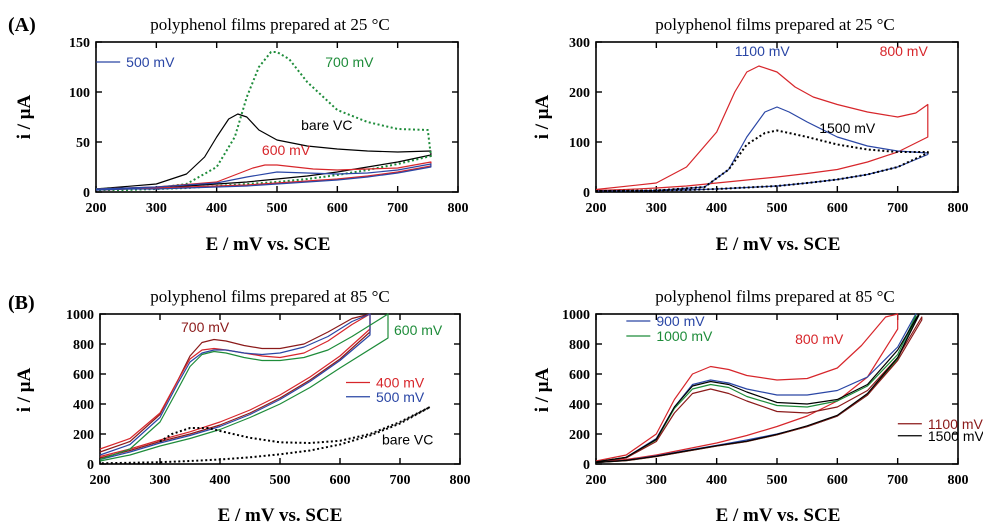  I want to click on plot-frame, so click(777, 117).